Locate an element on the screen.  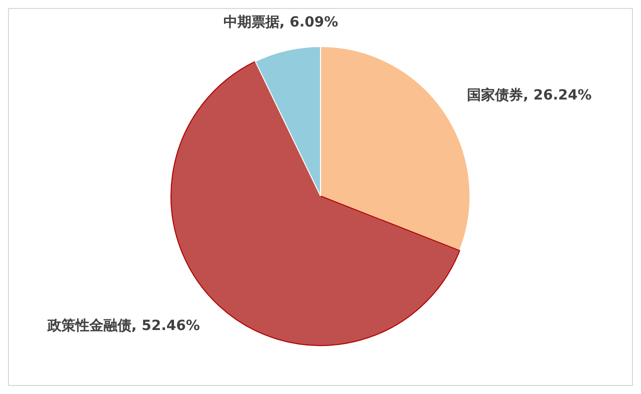
slice-label: 政策性金融债, 52.46% is located at coordinates (123, 326).